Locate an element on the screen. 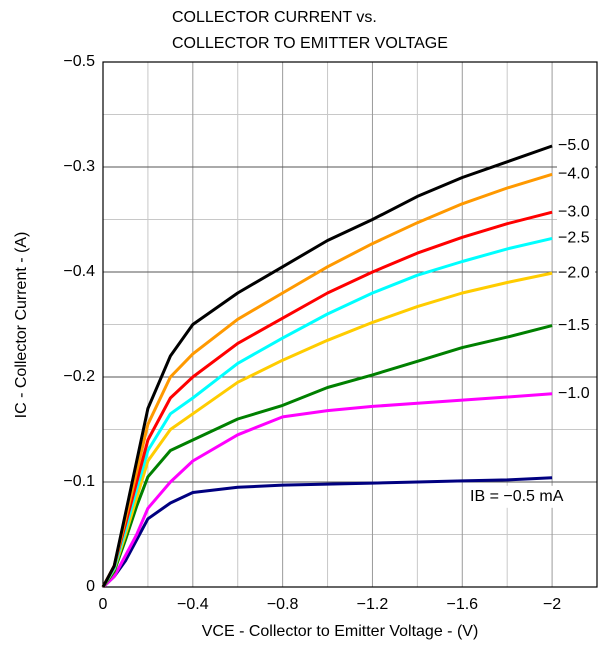  x-tick-label: −0.4 is located at coordinates (193, 604).